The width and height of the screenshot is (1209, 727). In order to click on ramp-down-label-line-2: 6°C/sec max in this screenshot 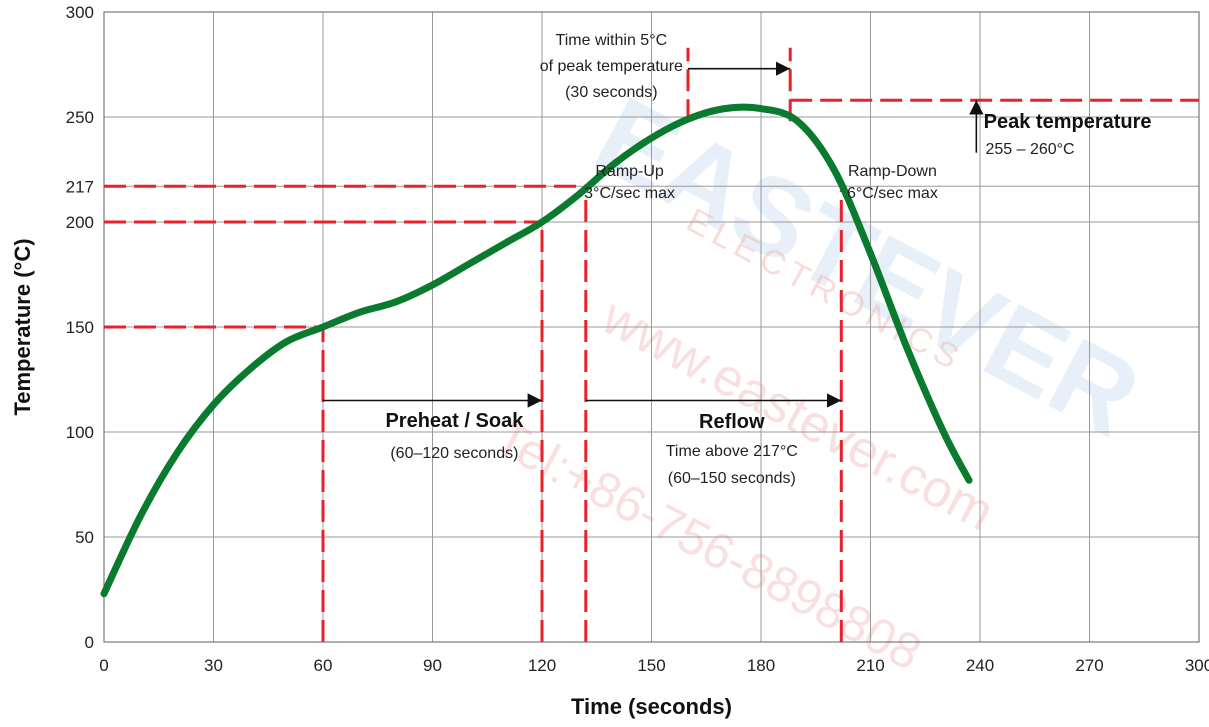, I will do `click(892, 193)`.